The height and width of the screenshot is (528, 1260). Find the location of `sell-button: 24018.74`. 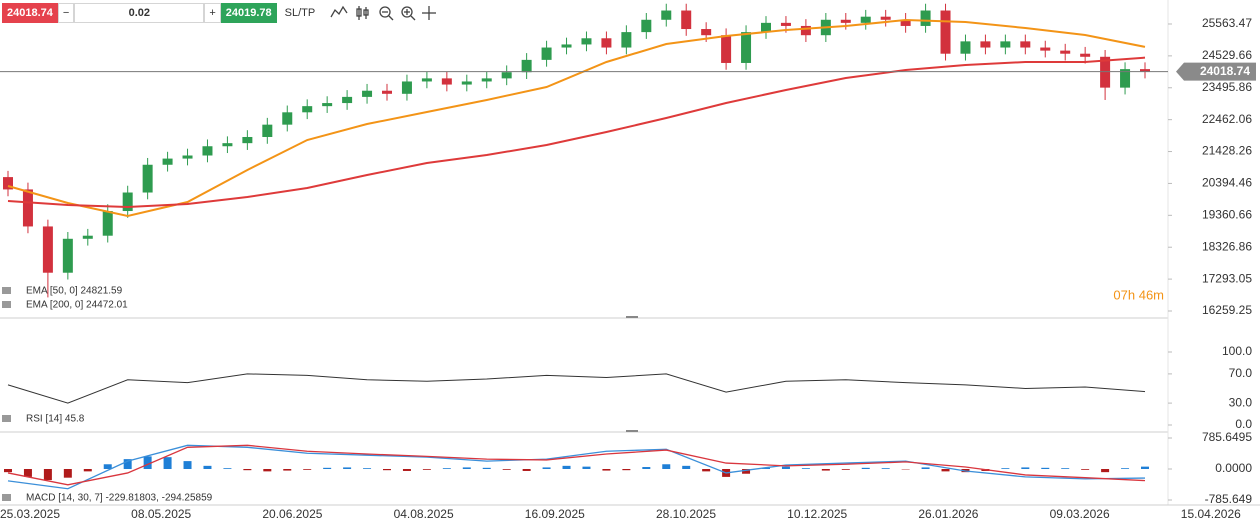

sell-button: 24018.74 is located at coordinates (30, 13).